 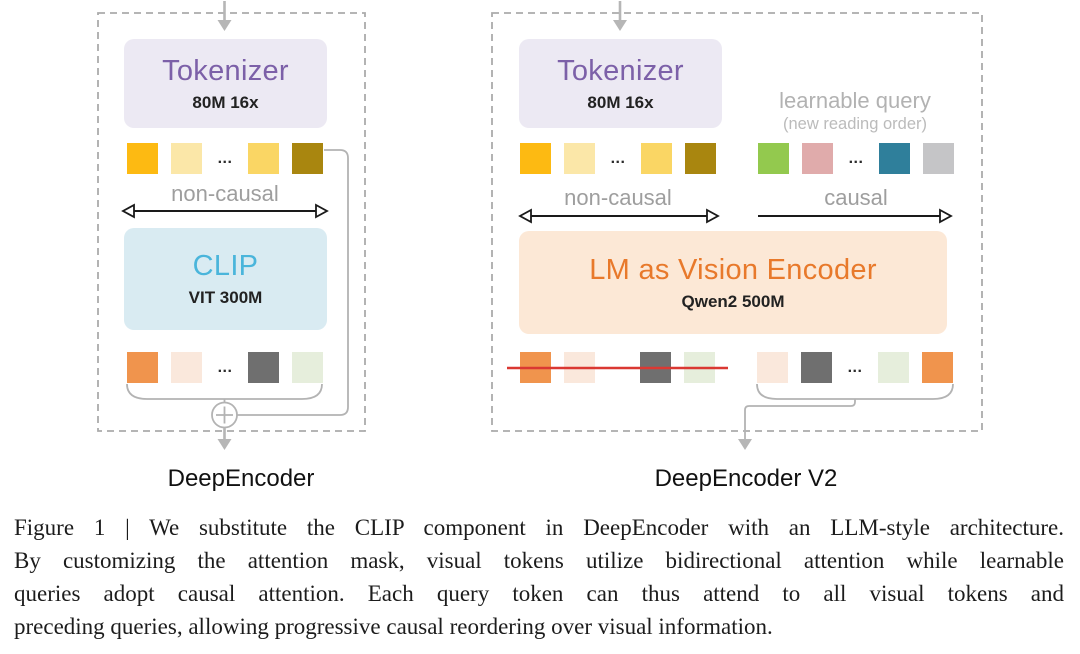 I want to click on right-tokenizer-box: Tokenizer 80M 16x, so click(x=620, y=83).